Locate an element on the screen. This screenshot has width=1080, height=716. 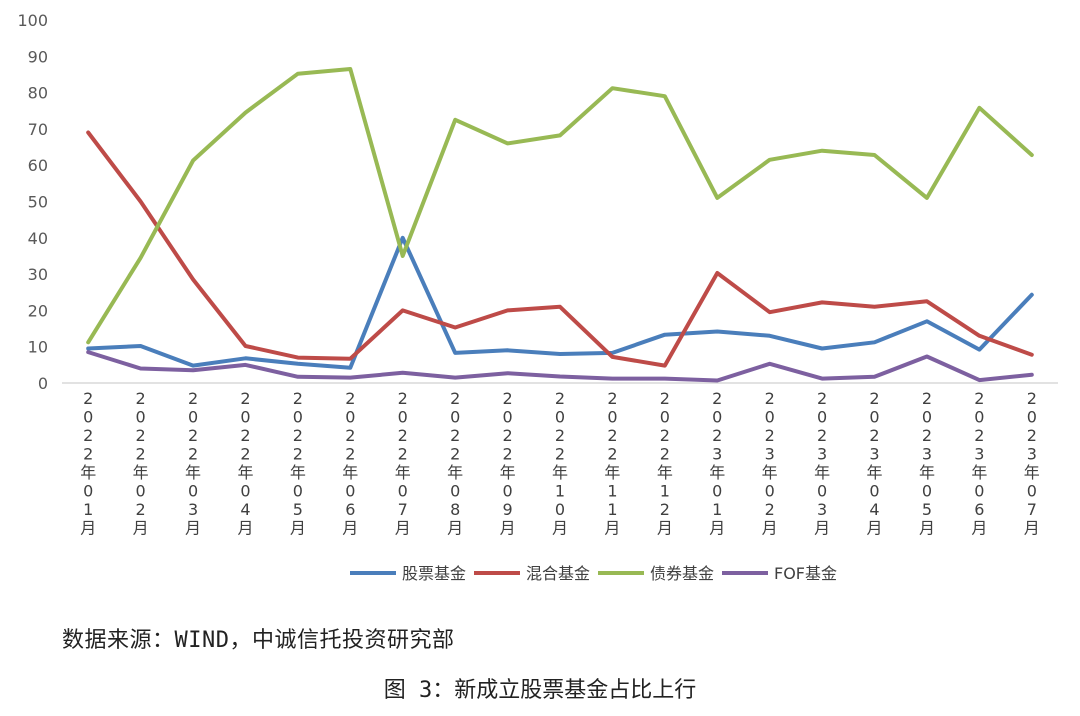
y-tick-label: 10 is located at coordinates (38, 347).